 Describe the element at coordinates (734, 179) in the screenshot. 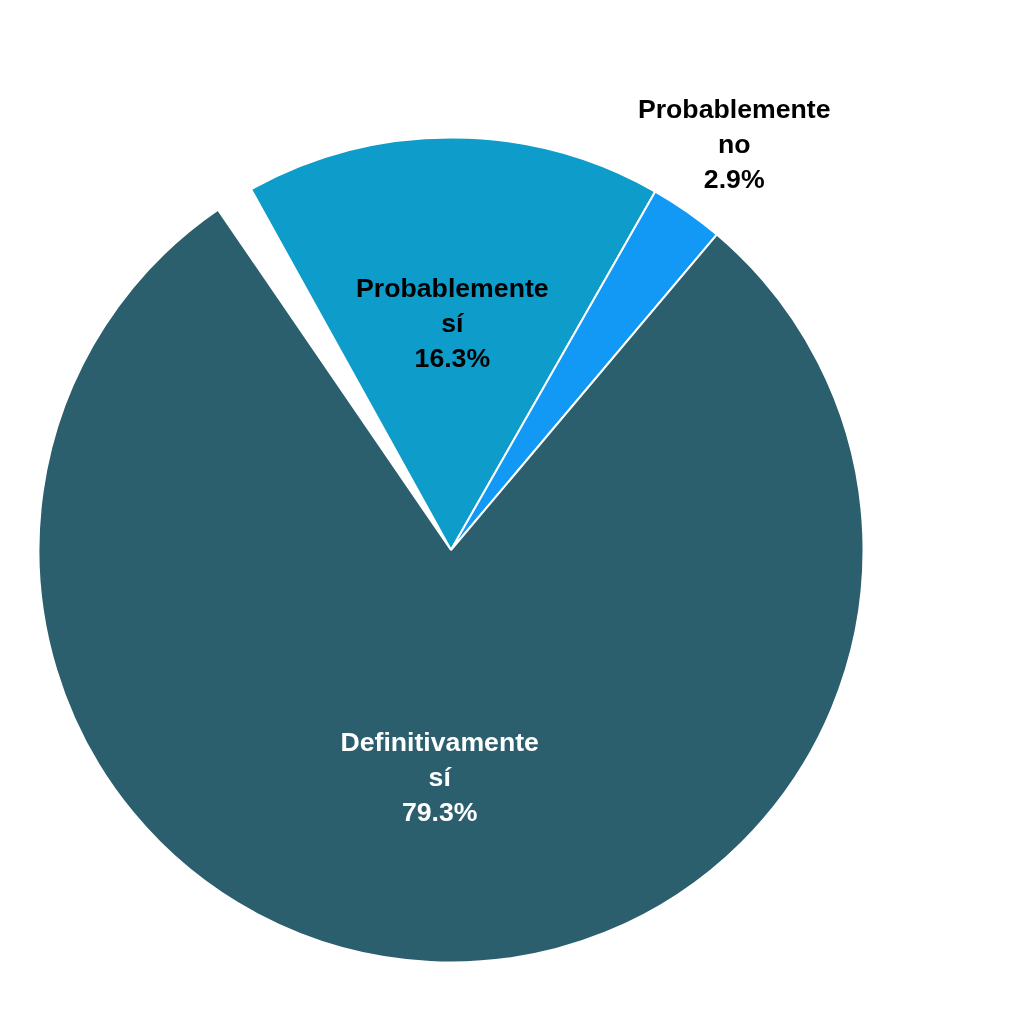

I see `data-label: 2.9%` at that location.